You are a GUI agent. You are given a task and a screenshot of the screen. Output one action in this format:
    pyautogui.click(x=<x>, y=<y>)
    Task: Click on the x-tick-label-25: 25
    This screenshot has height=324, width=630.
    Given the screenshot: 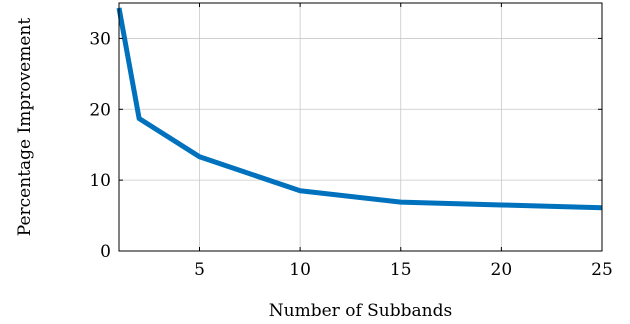 What is the action you would take?
    pyautogui.click(x=602, y=270)
    